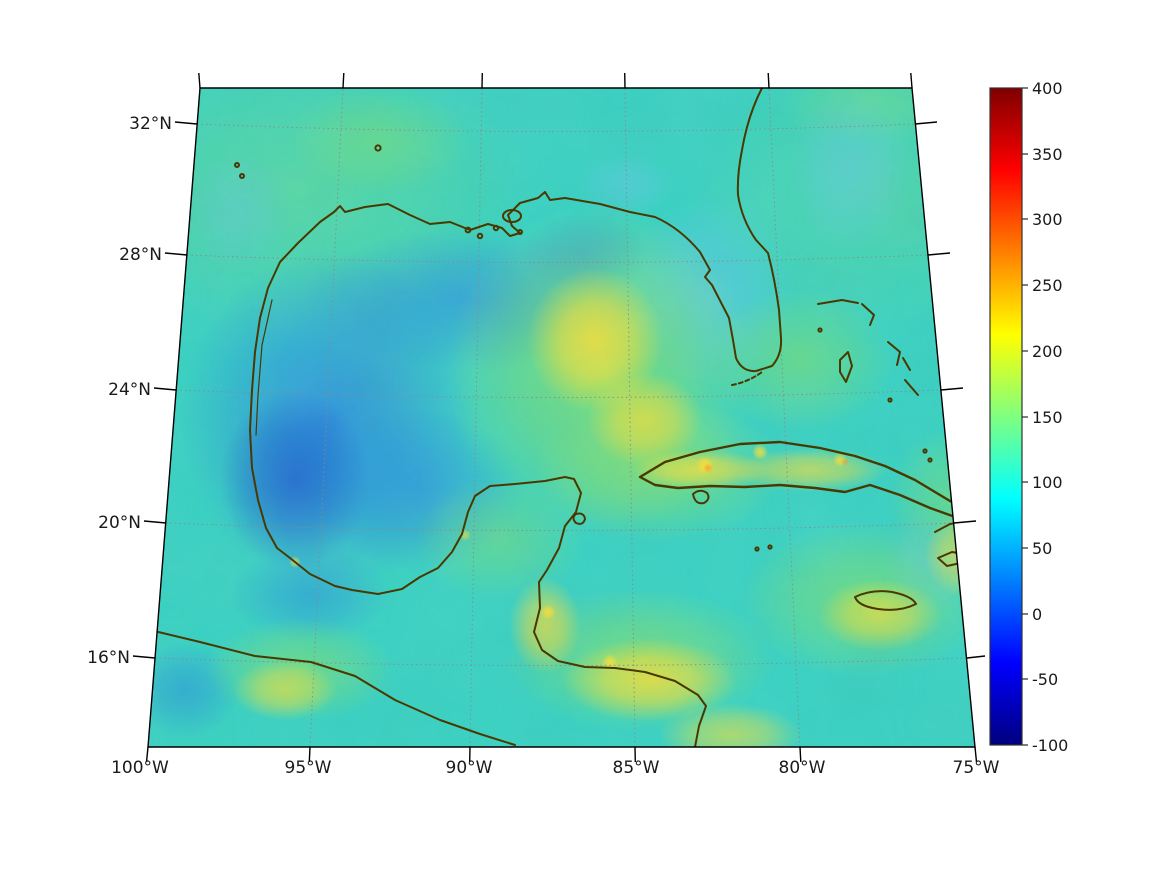 The image size is (1167, 875). I want to click on colorbar-tick-label: 100, so click(1047, 482).